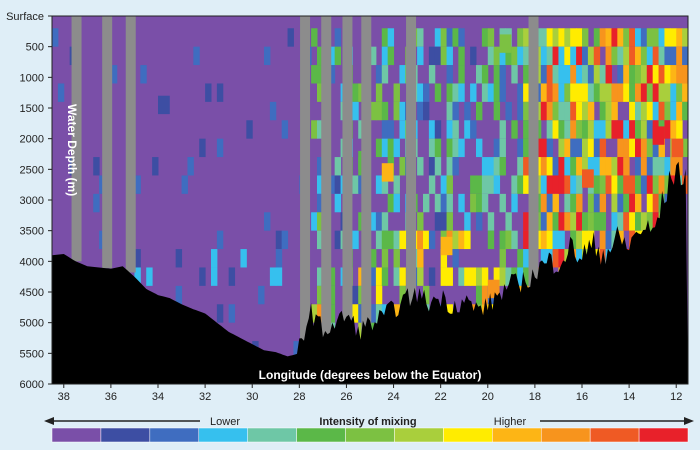 The height and width of the screenshot is (450, 700). Describe the element at coordinates (441, 397) in the screenshot. I see `x-tick-label: 22` at that location.